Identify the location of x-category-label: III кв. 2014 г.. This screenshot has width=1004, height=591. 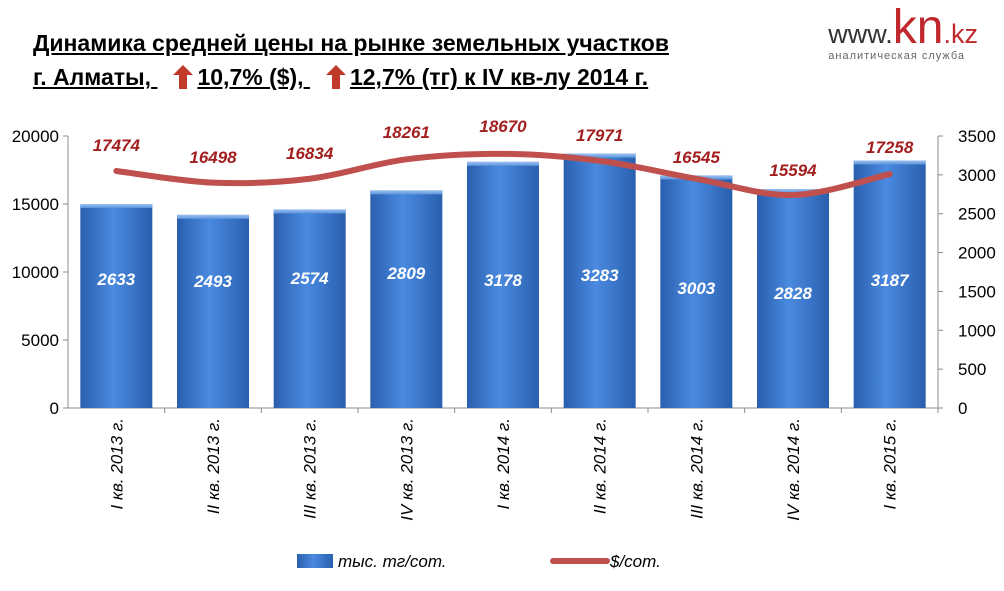
(696, 468).